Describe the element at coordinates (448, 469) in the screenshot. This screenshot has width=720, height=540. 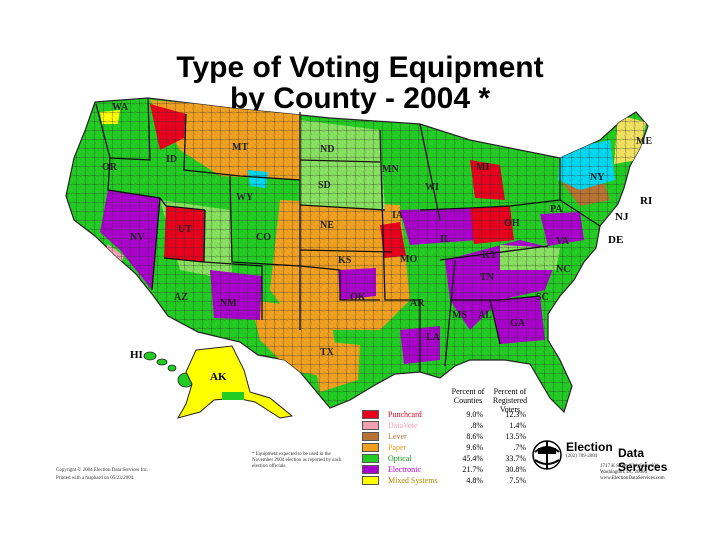
I see `legend-row-electronic: Electronic 21.7% 30.8%` at that location.